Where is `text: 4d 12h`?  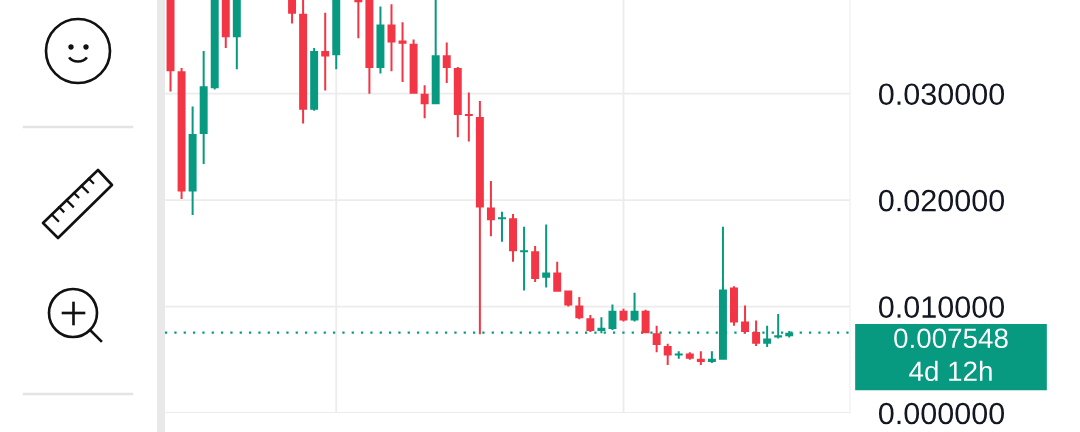
text: 4d 12h is located at coordinates (950, 371).